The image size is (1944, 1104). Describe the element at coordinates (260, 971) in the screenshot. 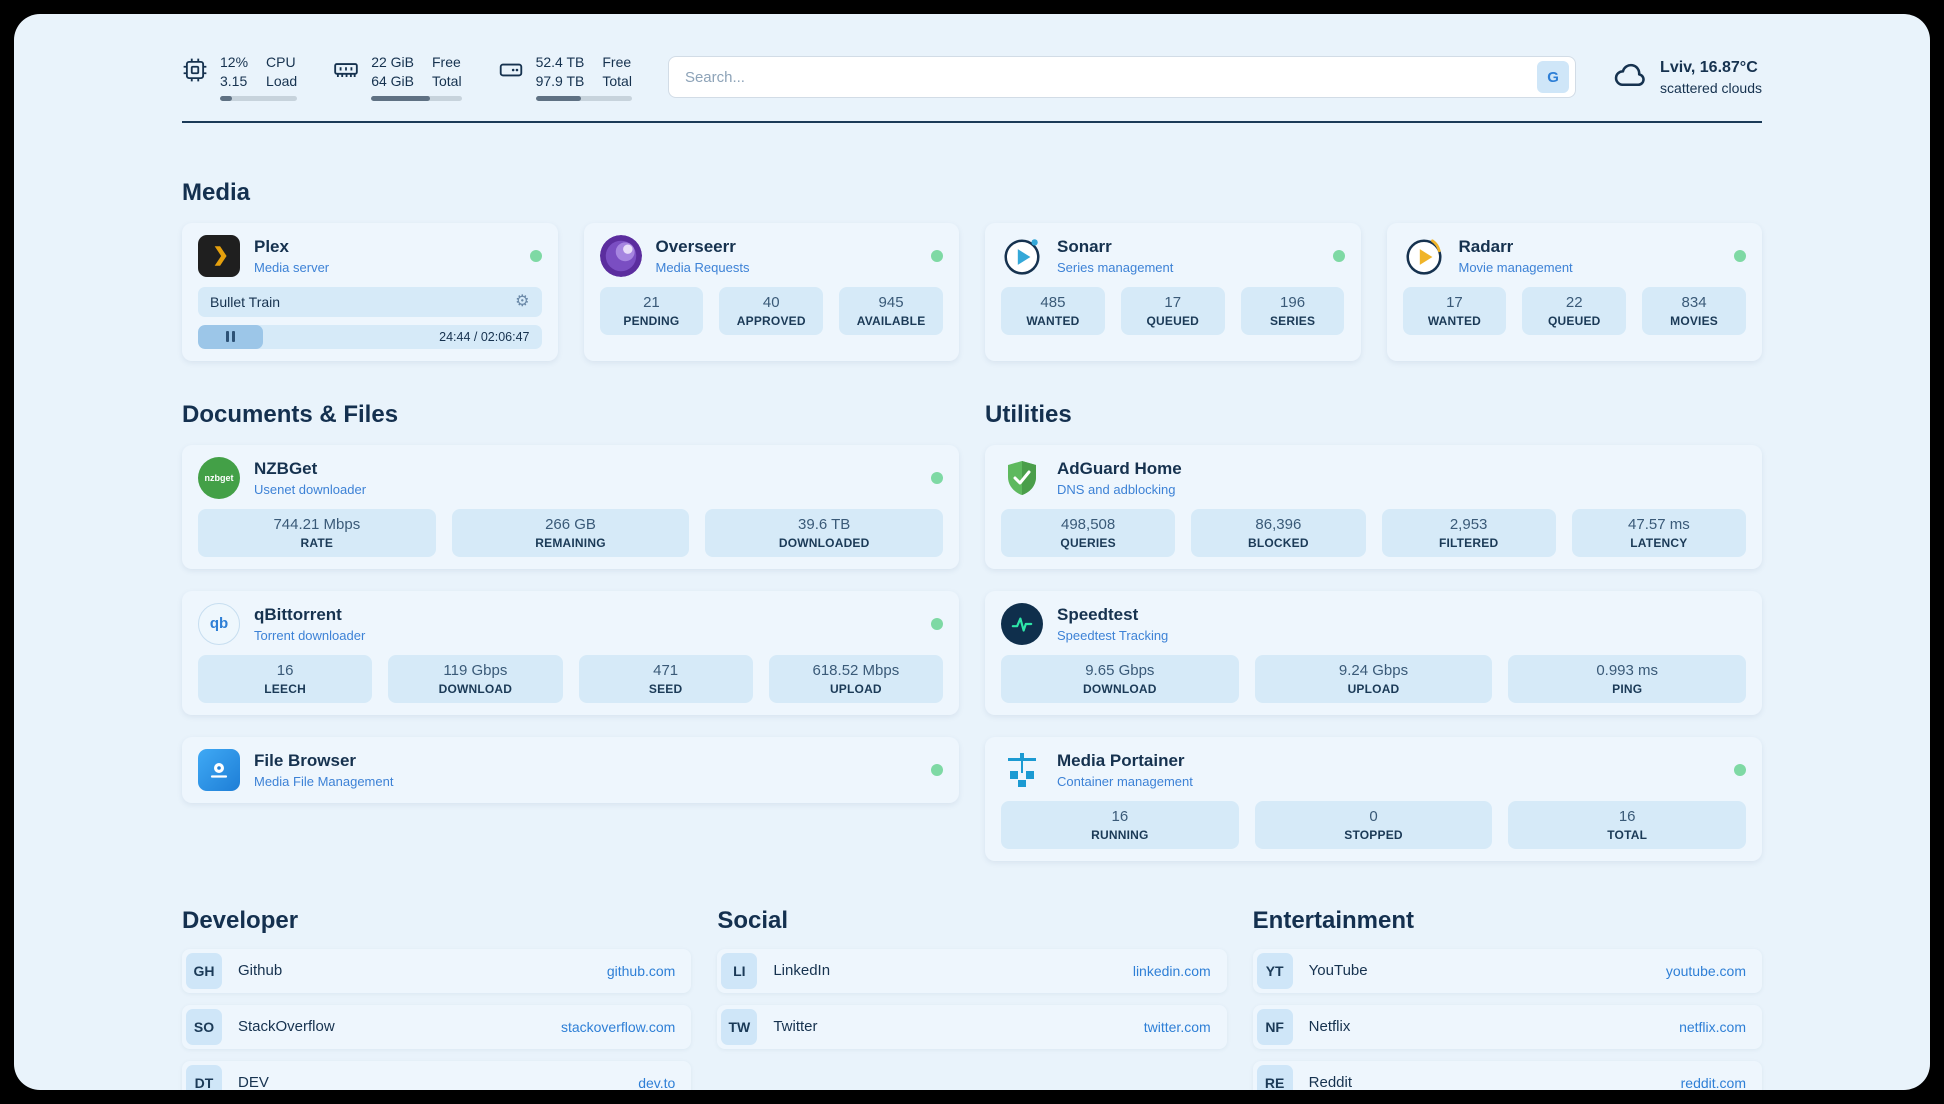

I see `bookmark-name: Github` at that location.